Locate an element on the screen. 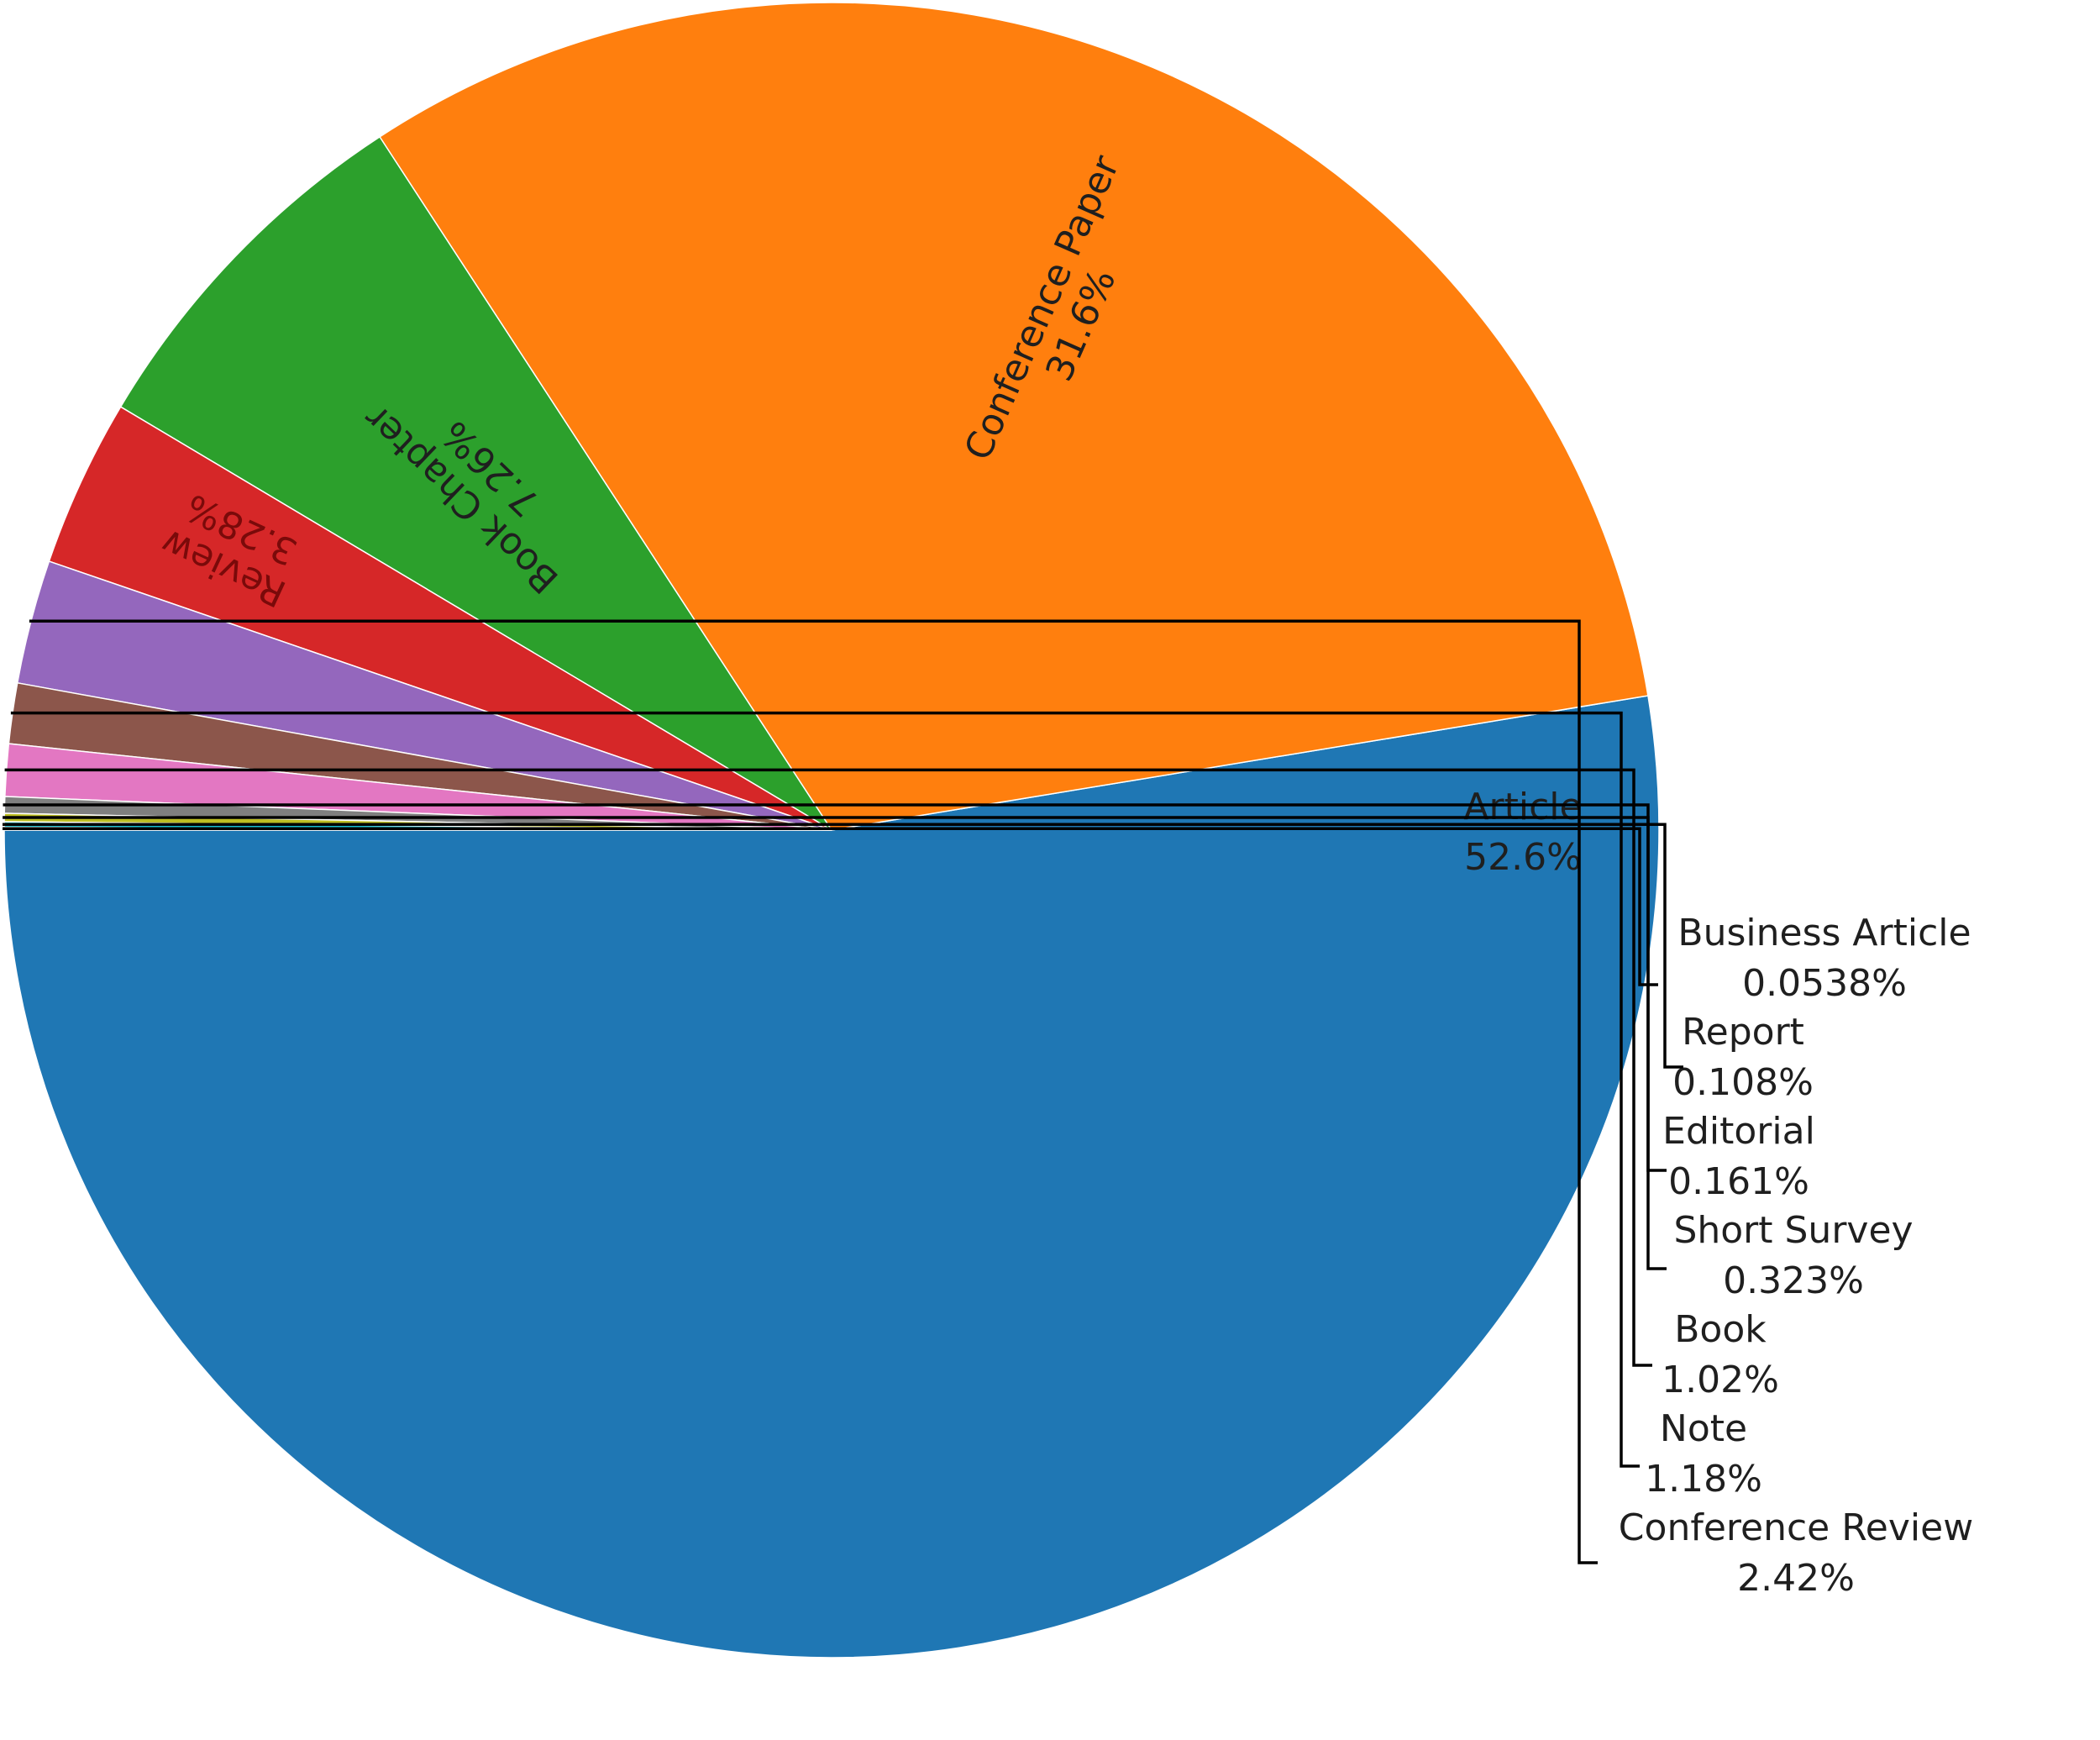 This screenshot has height=1740, width=2100. label-business-article-name: Business Article is located at coordinates (1824, 933).